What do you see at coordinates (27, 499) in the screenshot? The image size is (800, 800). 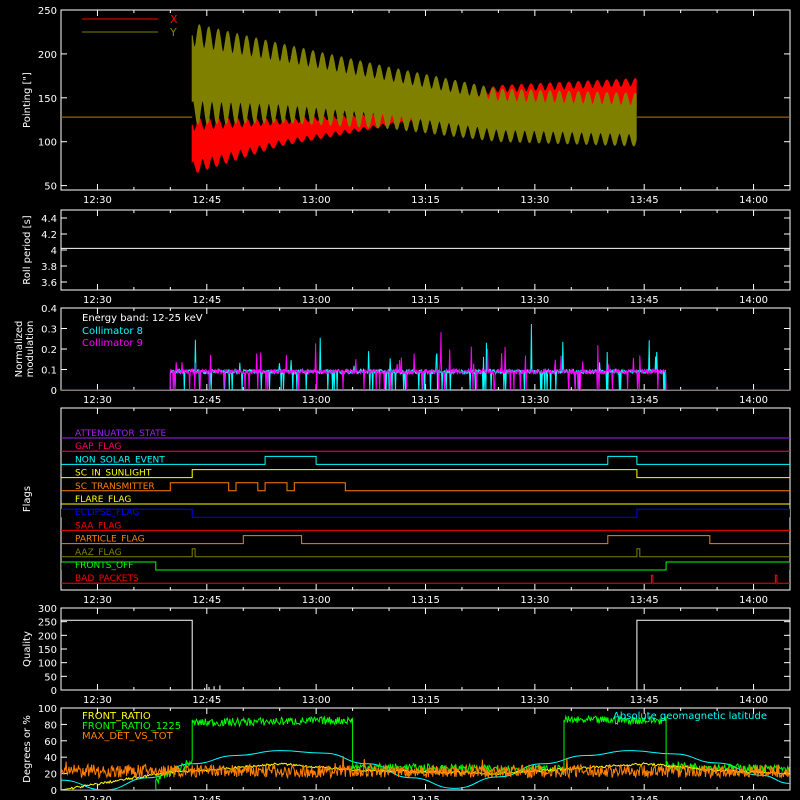 I see `flags-y-axis-label: Flags` at bounding box center [27, 499].